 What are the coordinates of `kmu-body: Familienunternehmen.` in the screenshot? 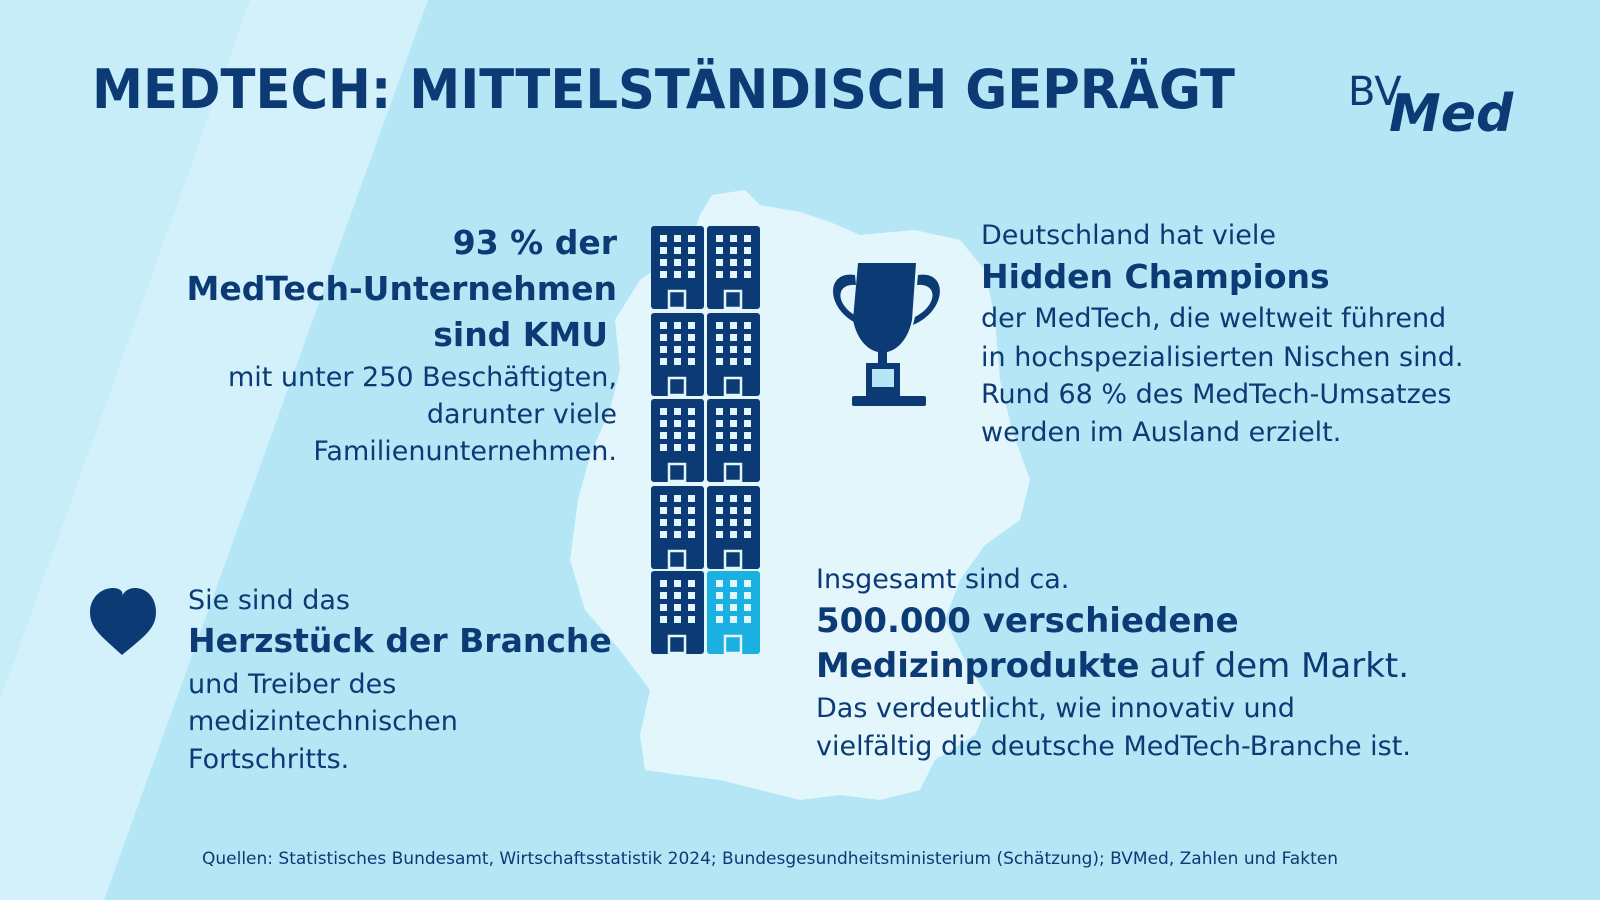 It's located at (465, 451).